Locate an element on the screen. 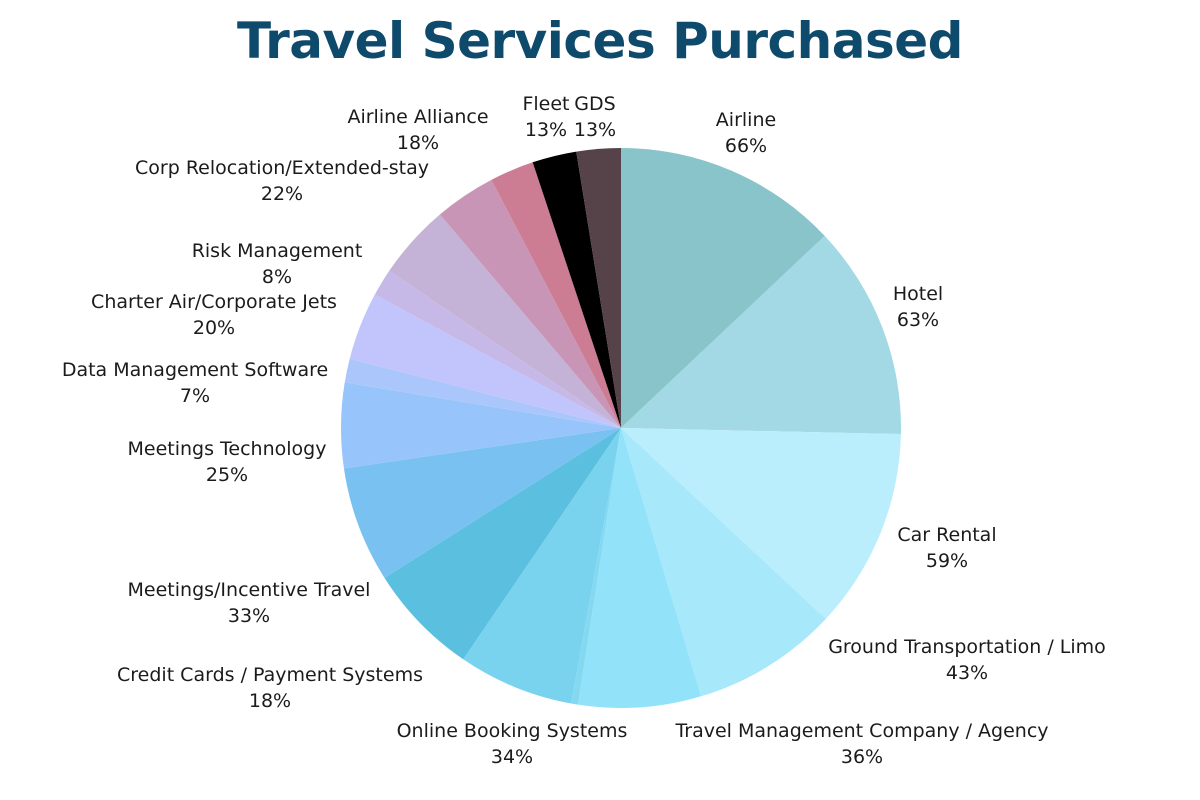 The image size is (1200, 800). slice-percent-gds: 13% is located at coordinates (595, 130).